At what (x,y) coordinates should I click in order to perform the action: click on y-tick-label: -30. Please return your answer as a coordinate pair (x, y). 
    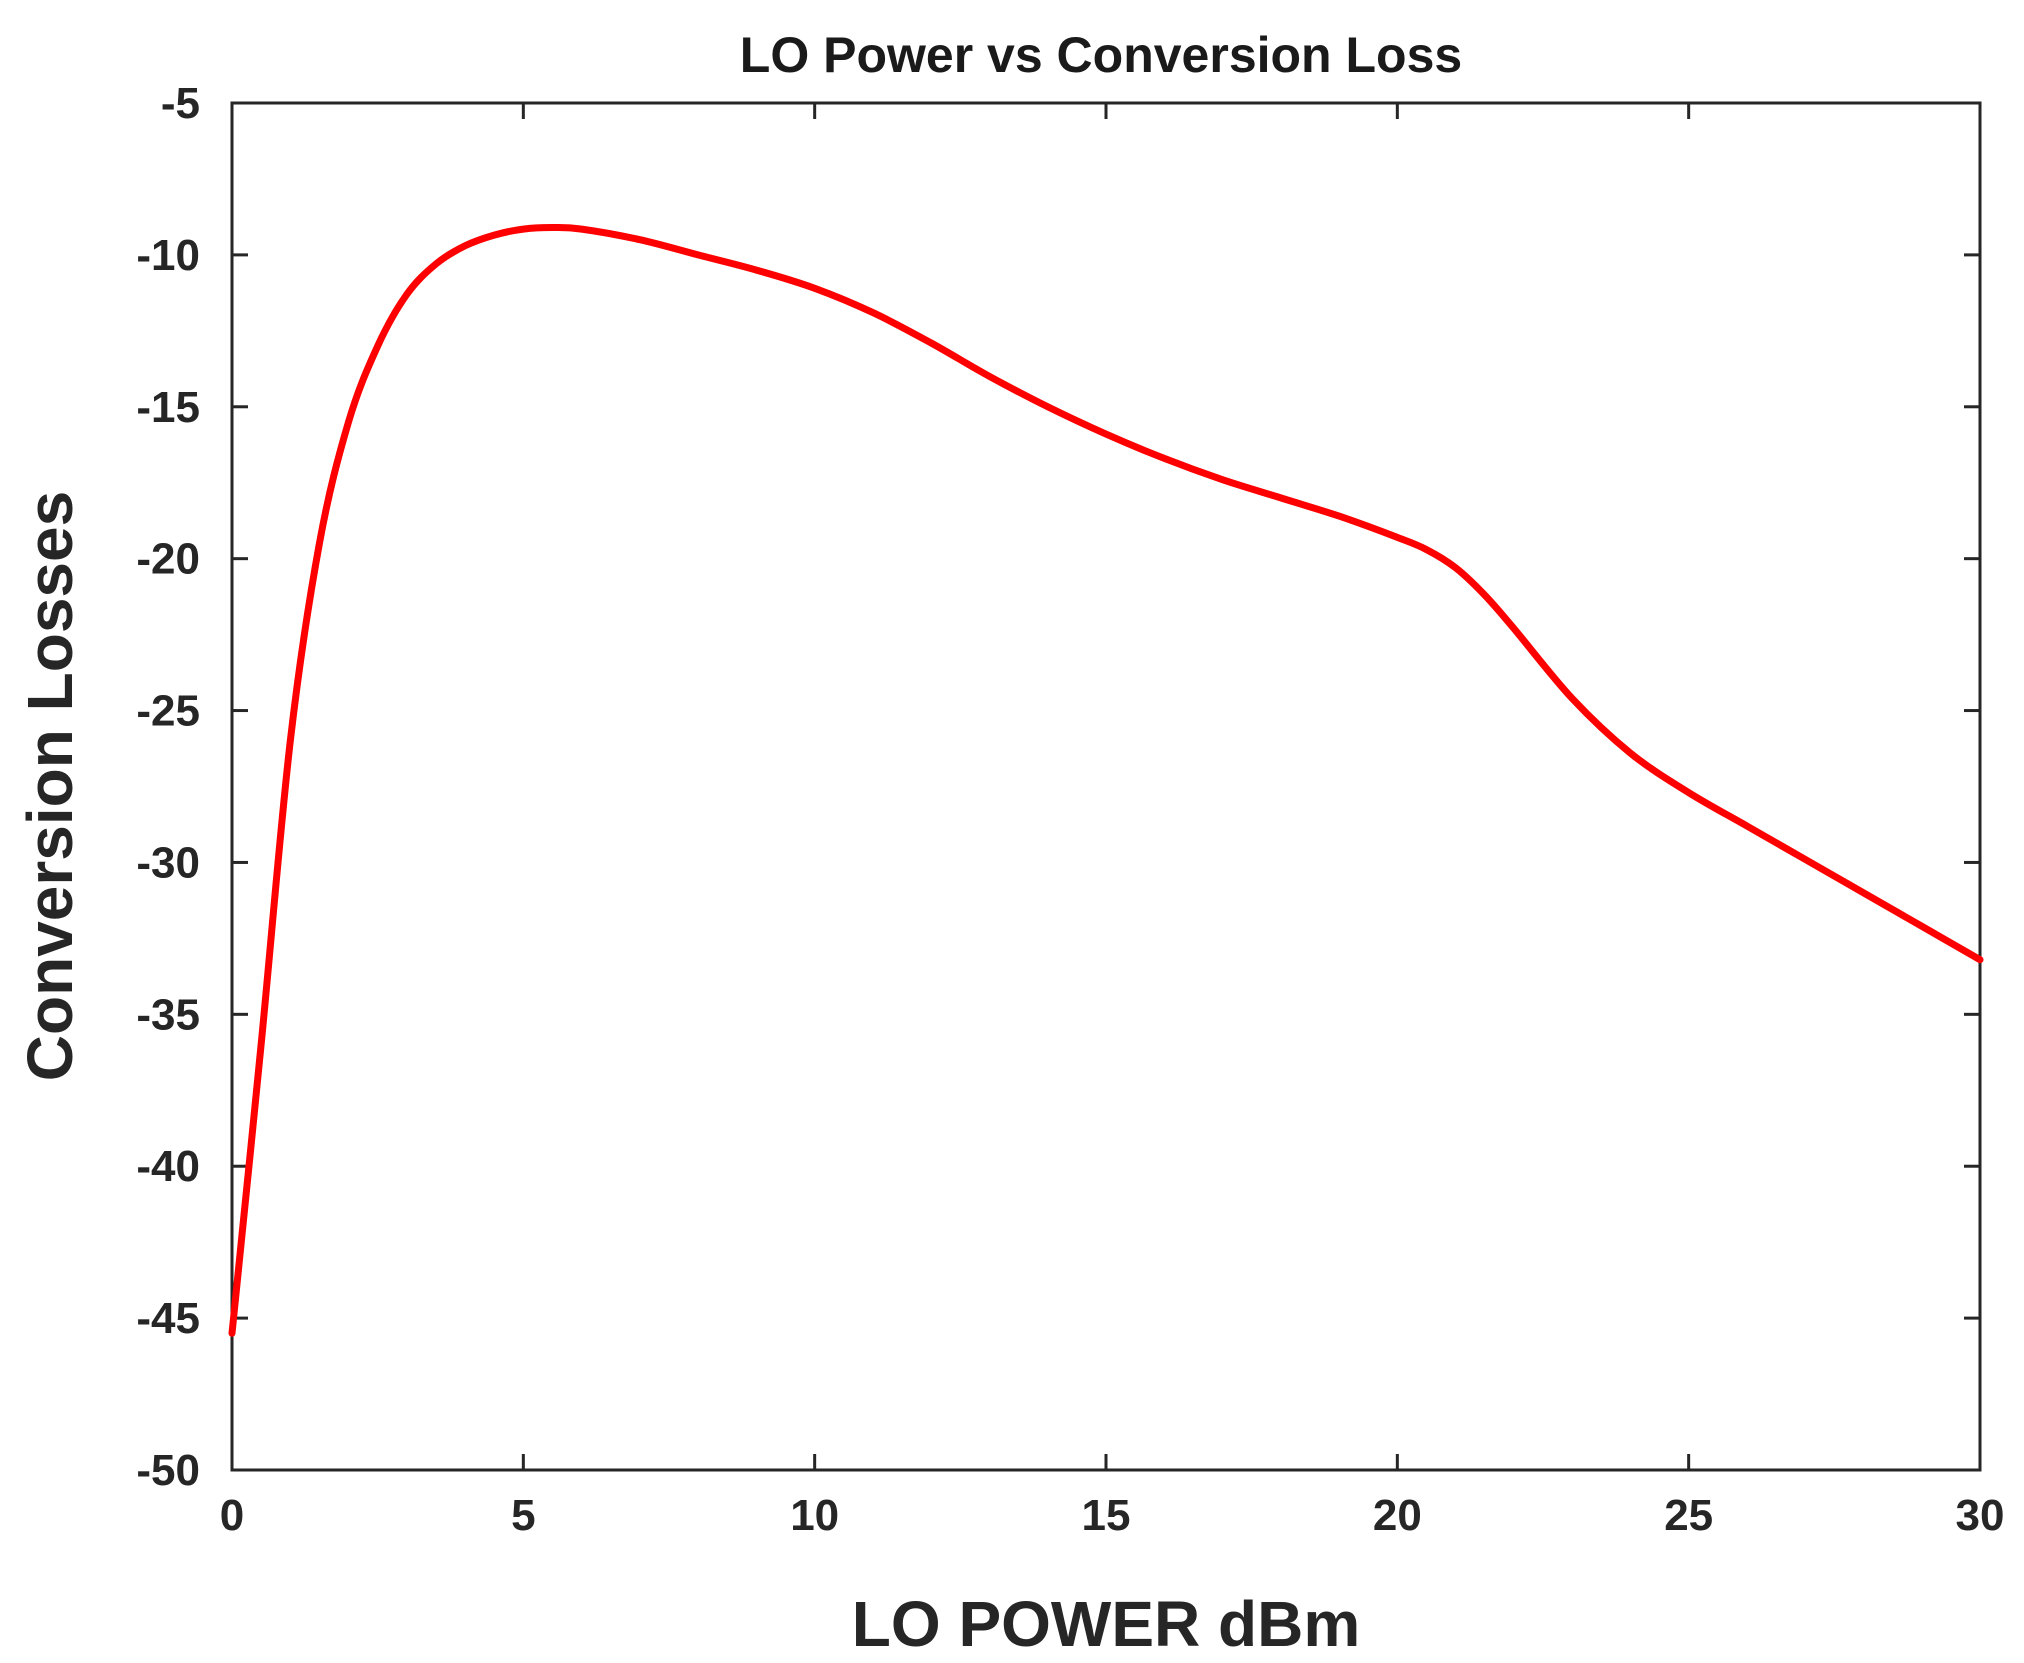
    Looking at the image, I should click on (168, 862).